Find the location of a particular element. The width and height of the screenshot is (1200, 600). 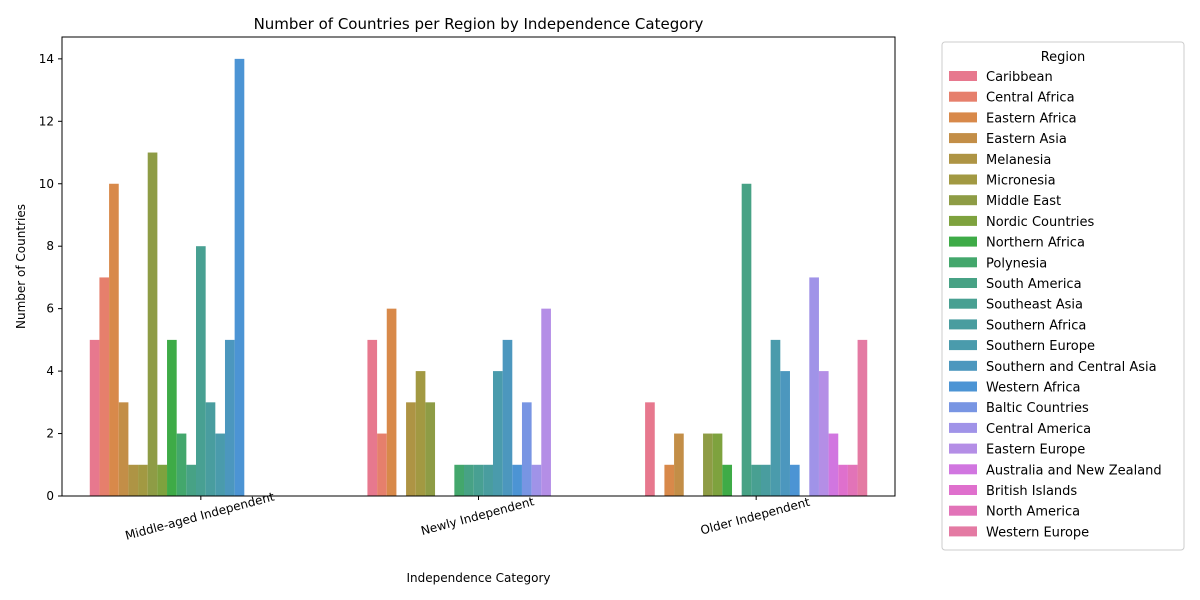

y-tick-label: 8 is located at coordinates (50, 246).